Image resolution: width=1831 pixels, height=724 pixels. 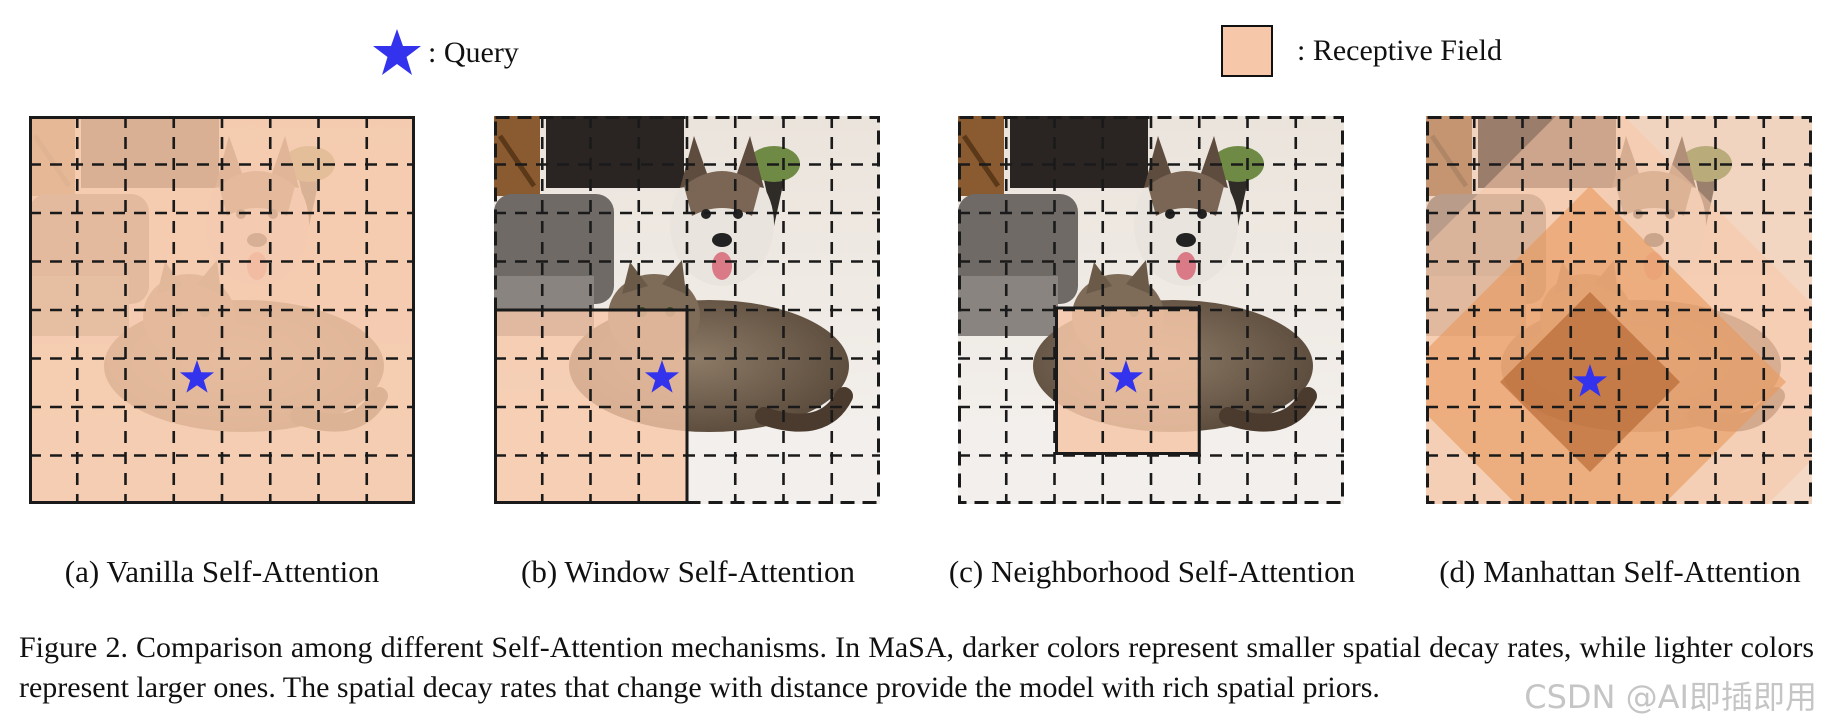 I want to click on legend-receptive-field: : Receptive Field, so click(x=1361, y=51).